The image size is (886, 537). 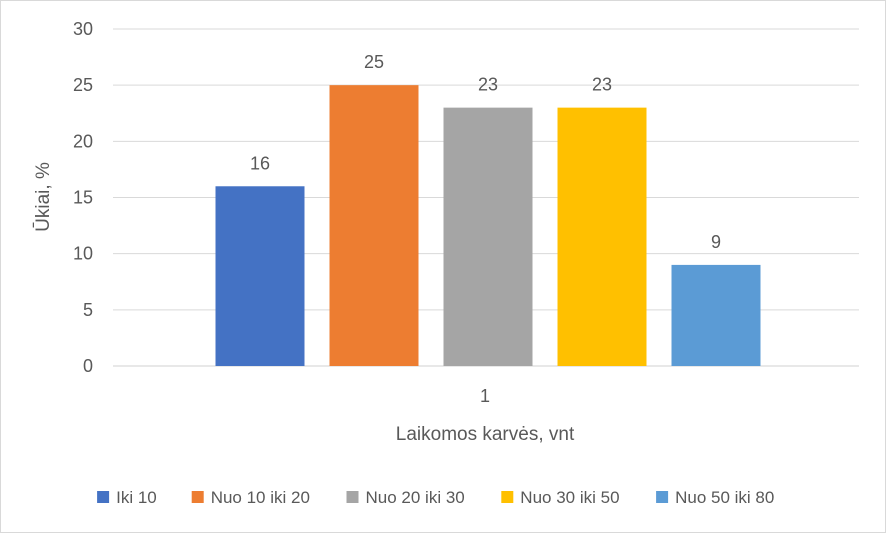 What do you see at coordinates (569, 497) in the screenshot?
I see `legend-label: Nuo 30 iki 50` at bounding box center [569, 497].